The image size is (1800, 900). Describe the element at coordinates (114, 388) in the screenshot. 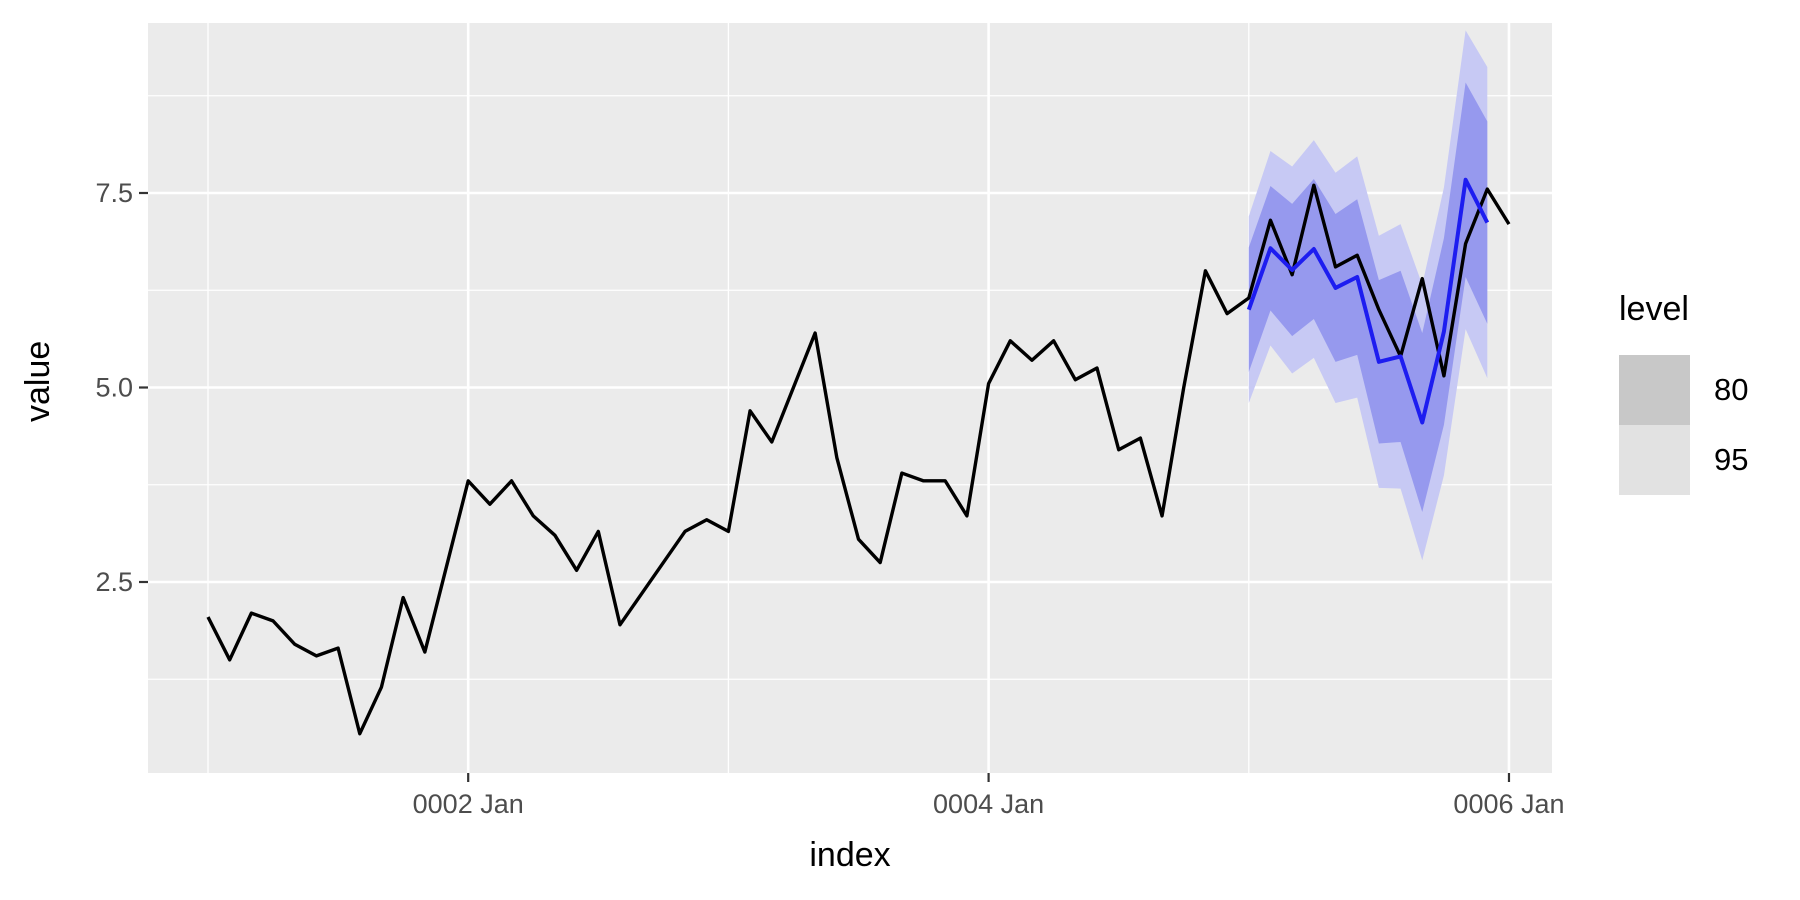

I see `y-tick-label: 5.0` at that location.